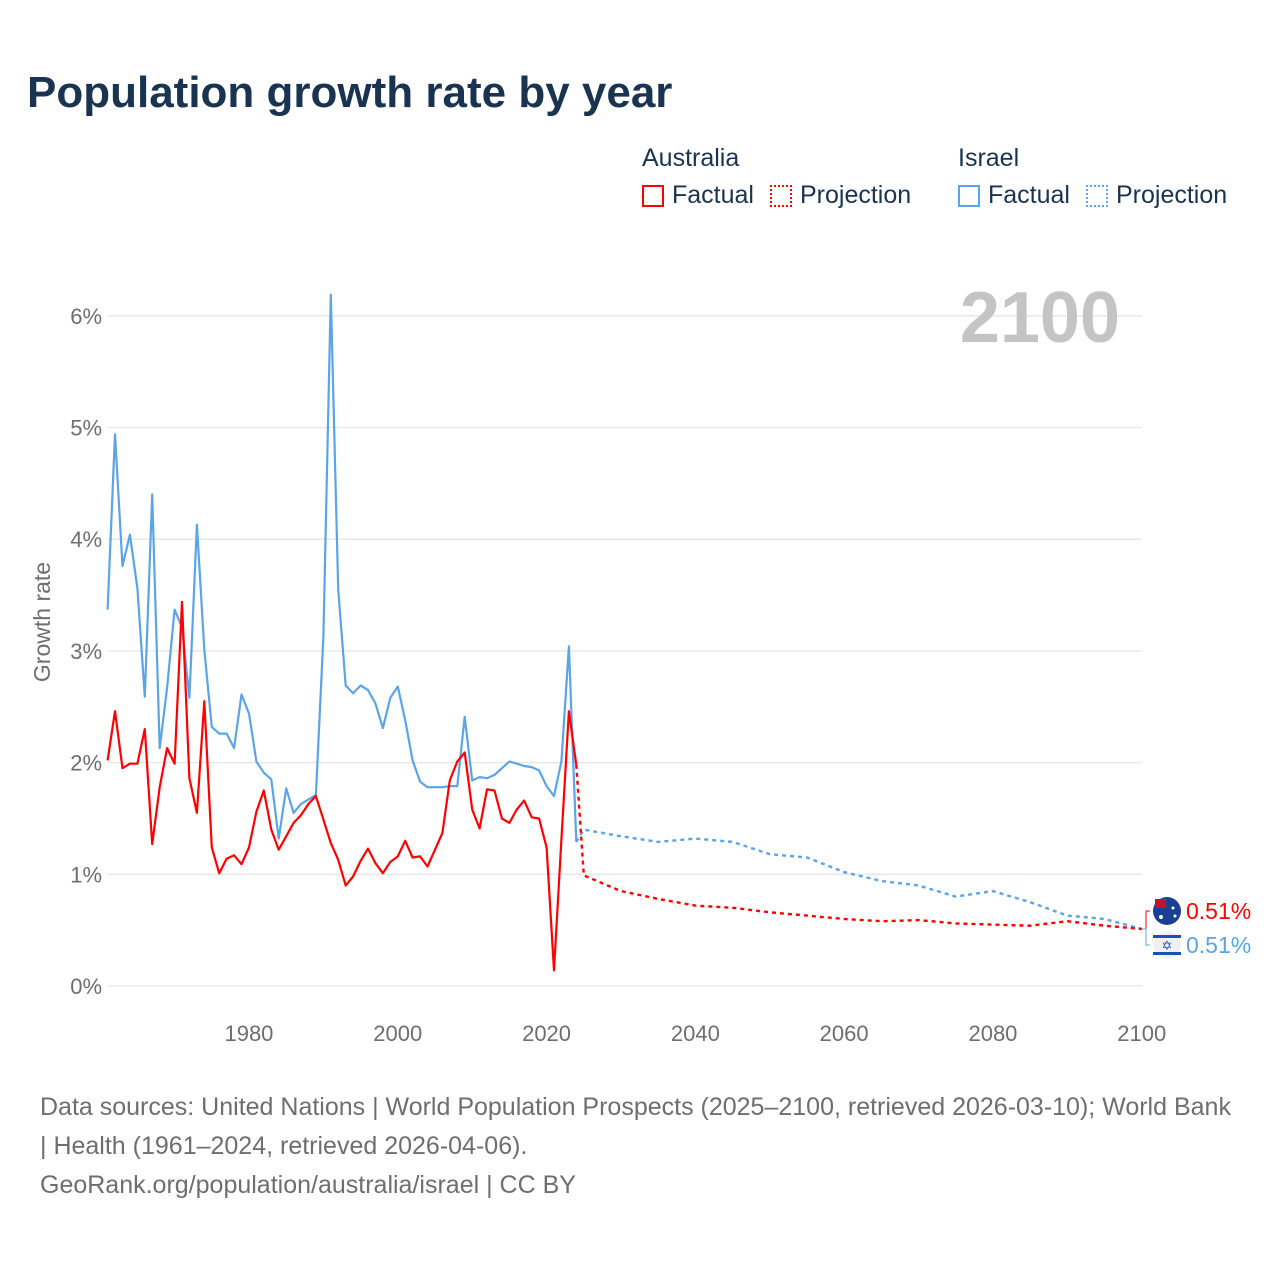  Describe the element at coordinates (86, 874) in the screenshot. I see `y-tick-label: 1%` at that location.